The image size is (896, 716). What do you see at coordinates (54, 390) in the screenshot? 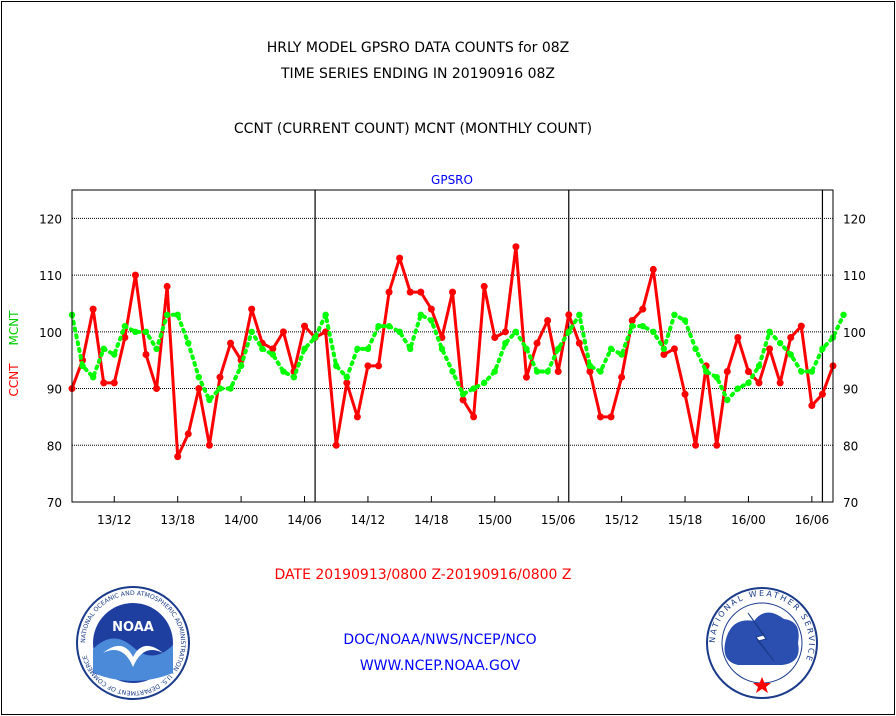
I see `y-tick-label-left: 90` at bounding box center [54, 390].